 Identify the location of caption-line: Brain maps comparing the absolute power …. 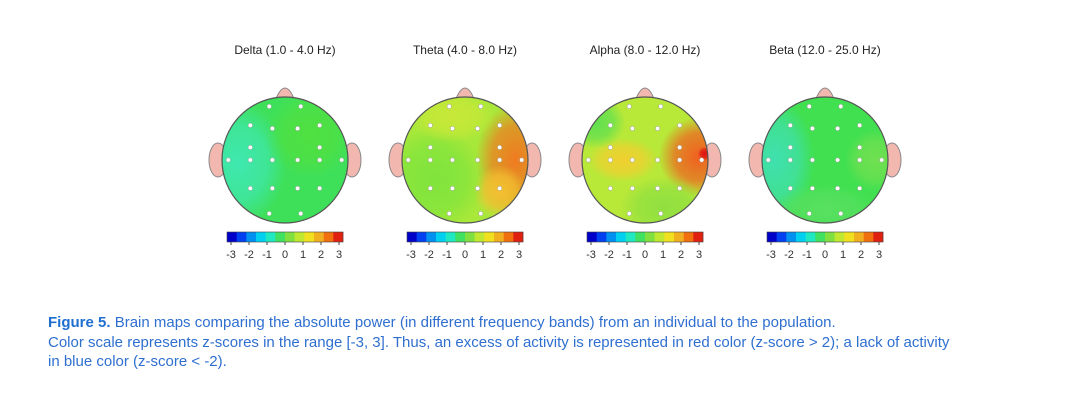
(475, 322).